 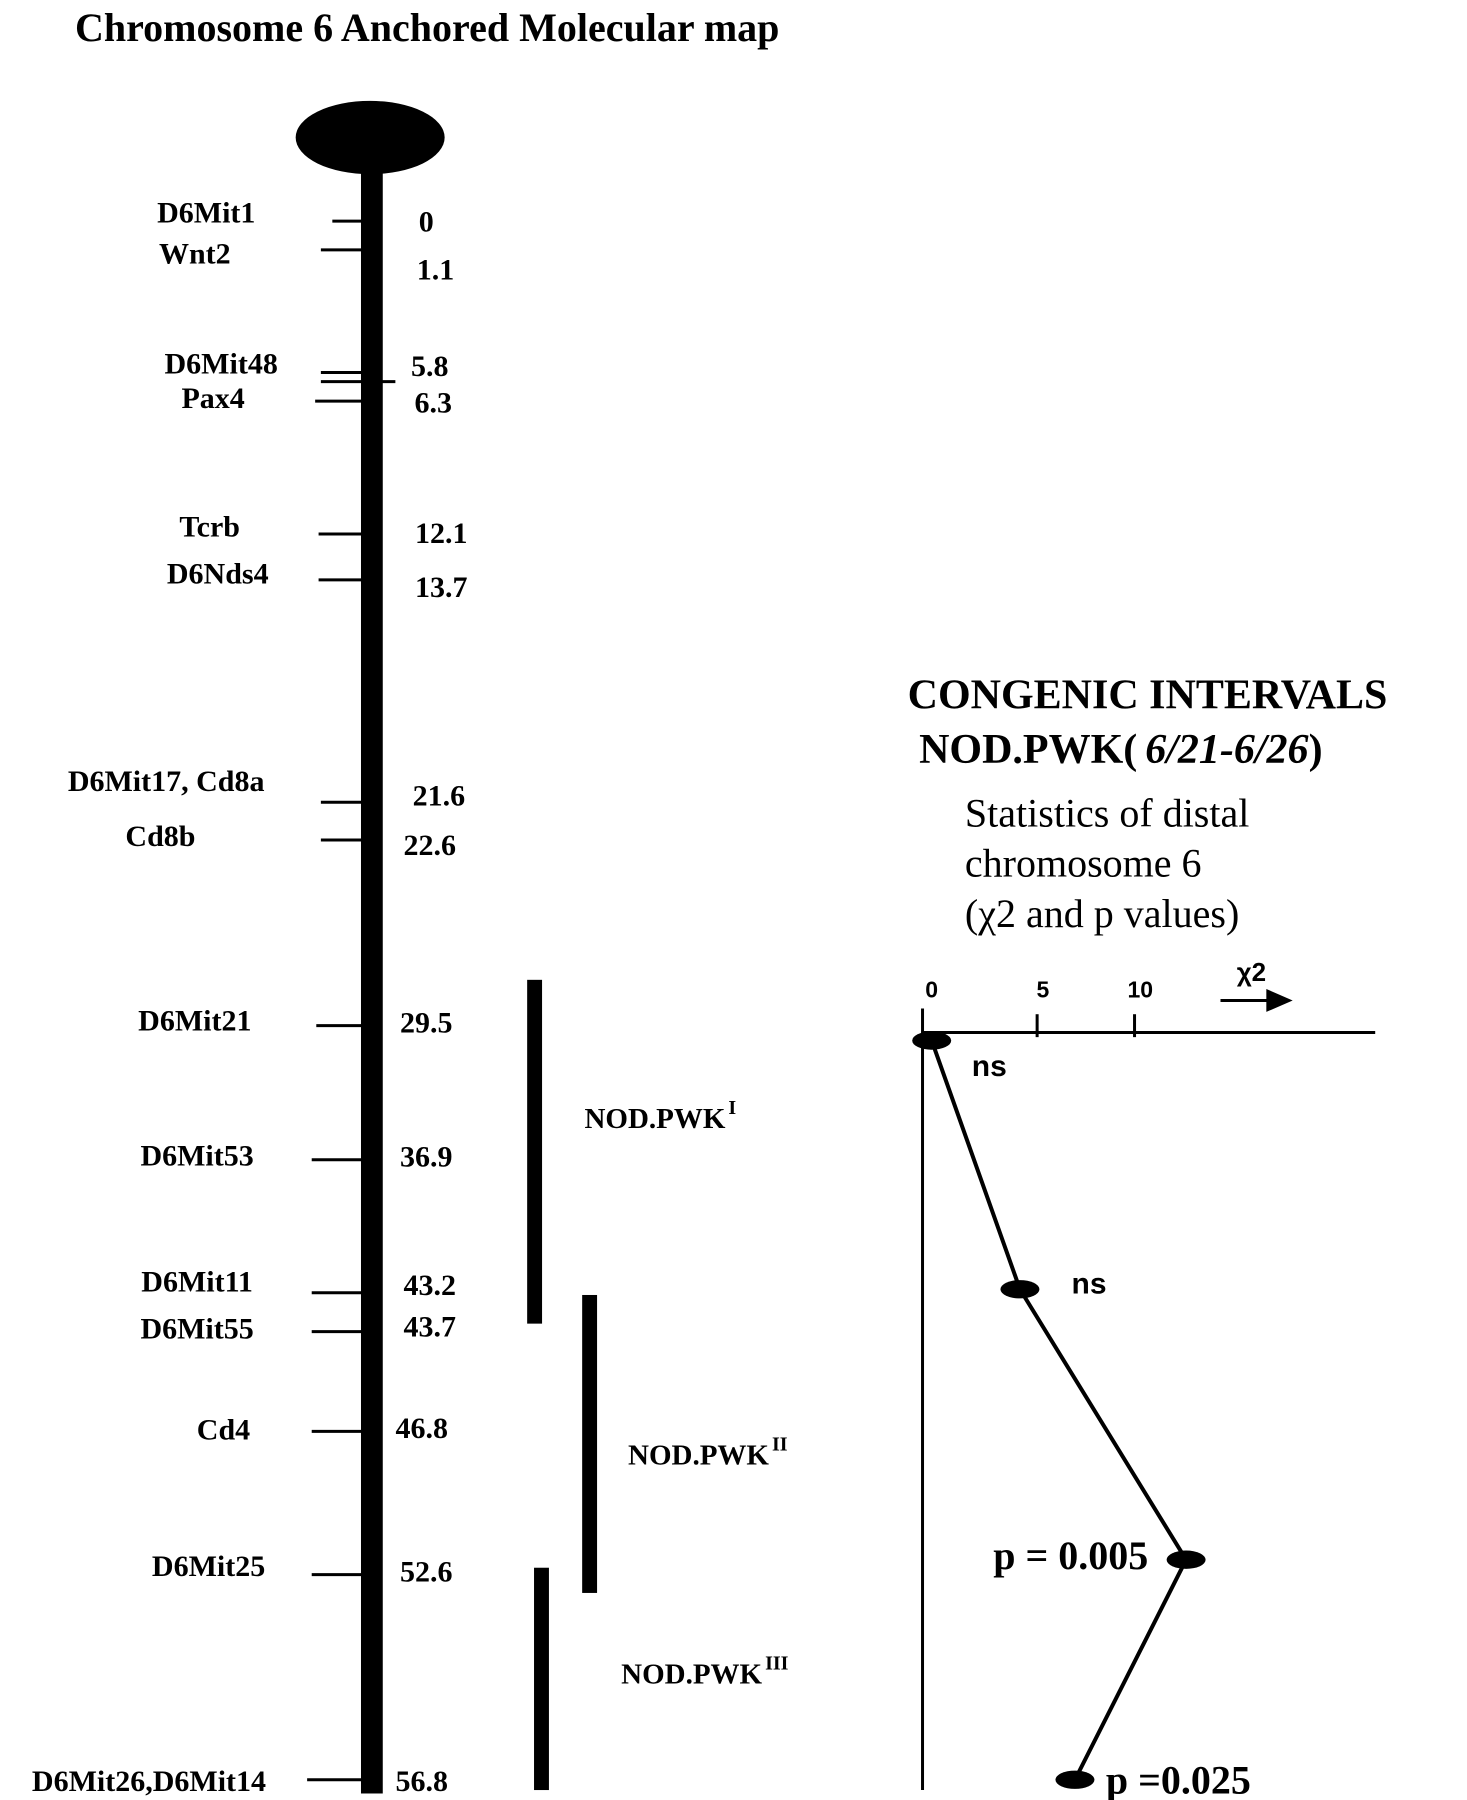 What do you see at coordinates (777, 1663) in the screenshot?
I see `congenic-superscript: III` at bounding box center [777, 1663].